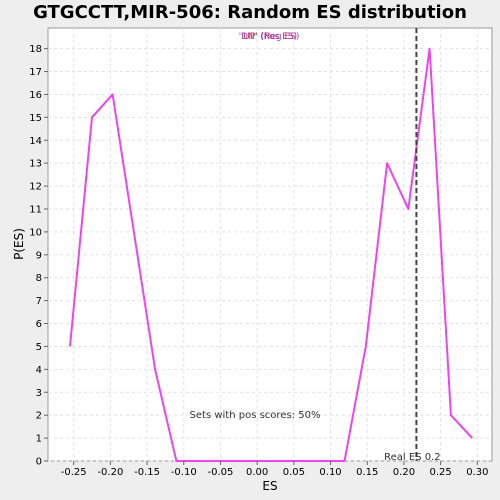  I want to click on legend-entry-dn: 'DN' (Neg ES), so click(269, 37).